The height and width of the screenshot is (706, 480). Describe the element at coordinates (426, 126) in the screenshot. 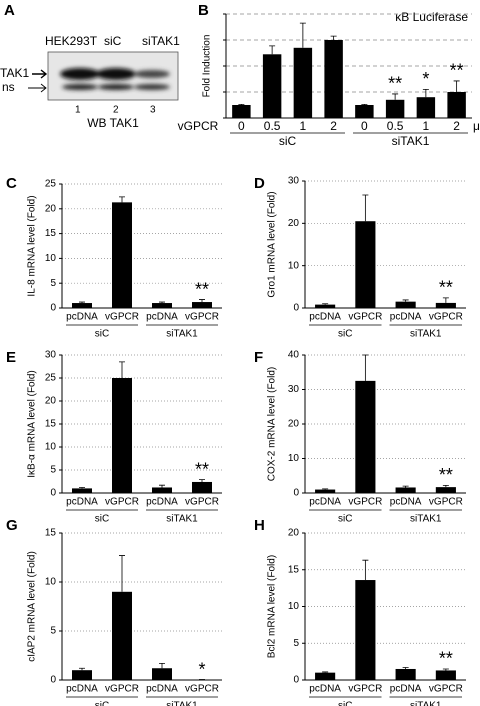

I see `x-tick-label: 1` at that location.